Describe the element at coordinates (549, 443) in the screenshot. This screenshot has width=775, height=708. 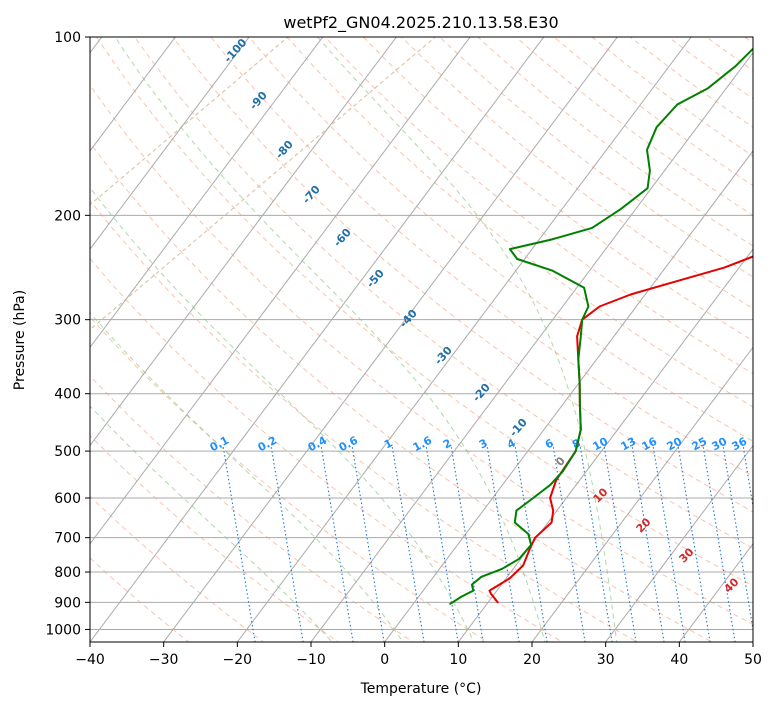
I see `mixing-ratio-label: 6` at that location.